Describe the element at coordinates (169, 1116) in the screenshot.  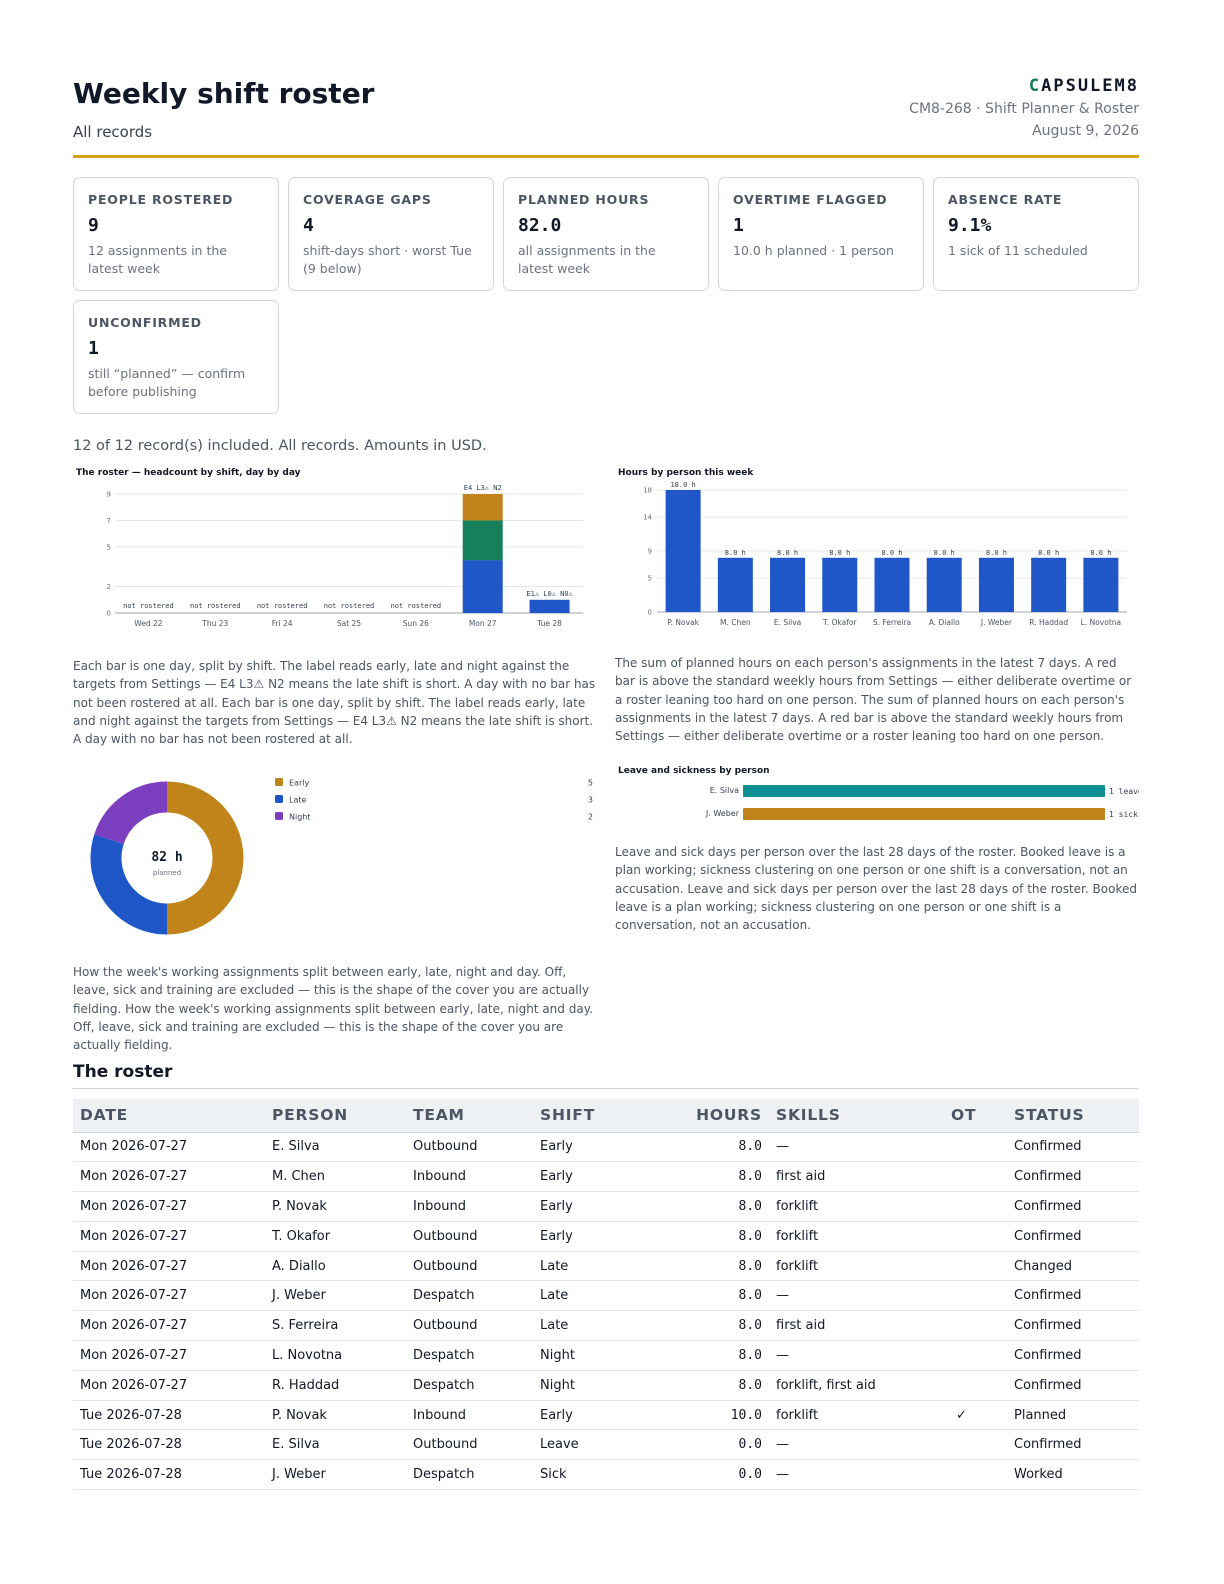
I see `column-header-date: DATE` at that location.